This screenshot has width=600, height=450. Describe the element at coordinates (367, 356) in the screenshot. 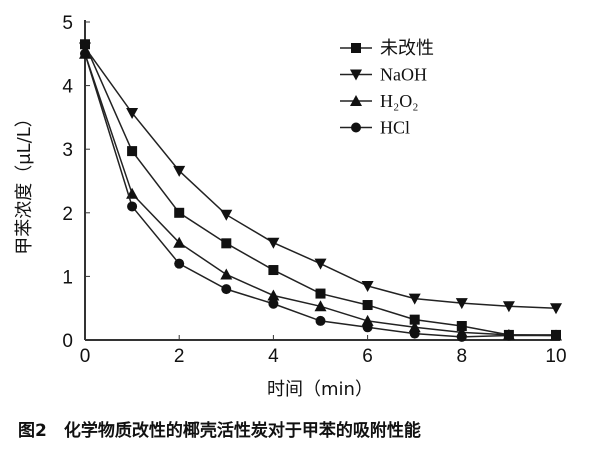

I see `x-tick-label: 6` at that location.